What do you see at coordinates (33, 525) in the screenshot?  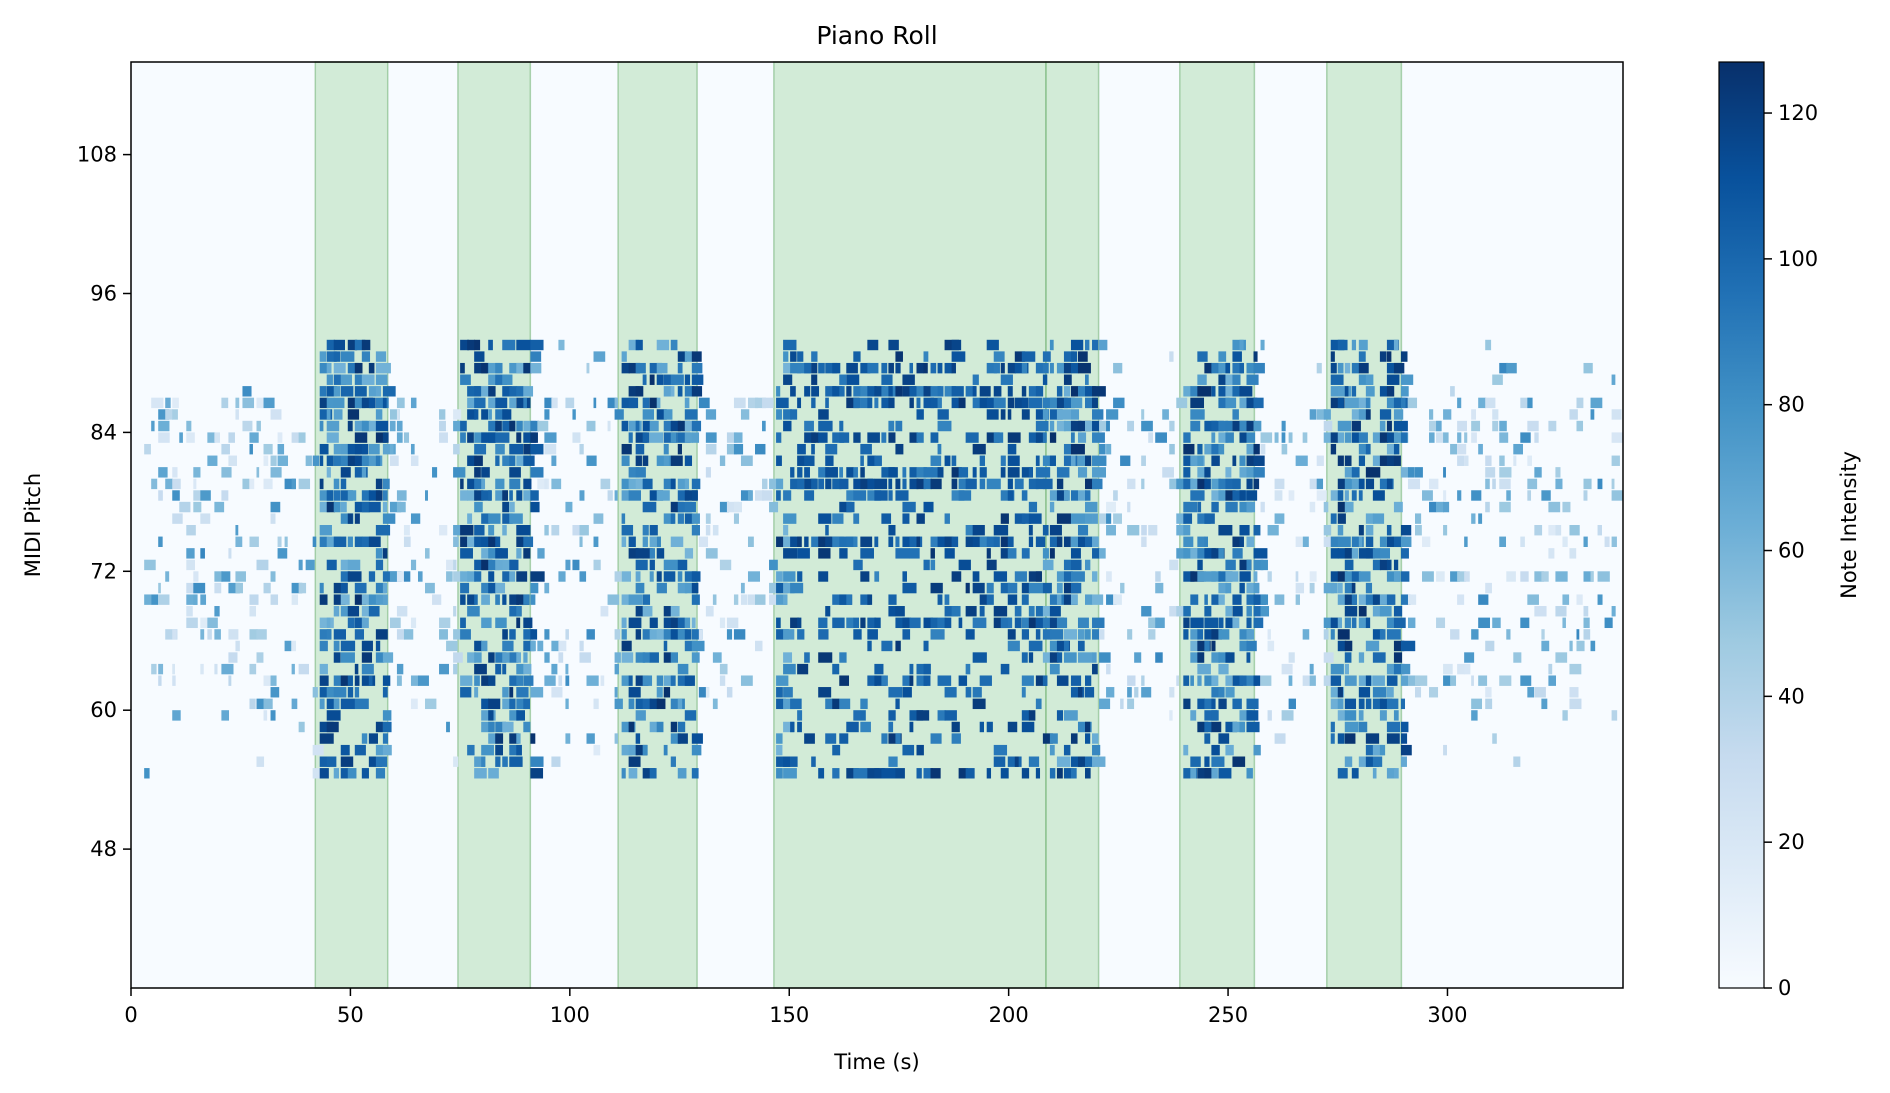 I see `y-axis-label: MIDI Pitch` at bounding box center [33, 525].